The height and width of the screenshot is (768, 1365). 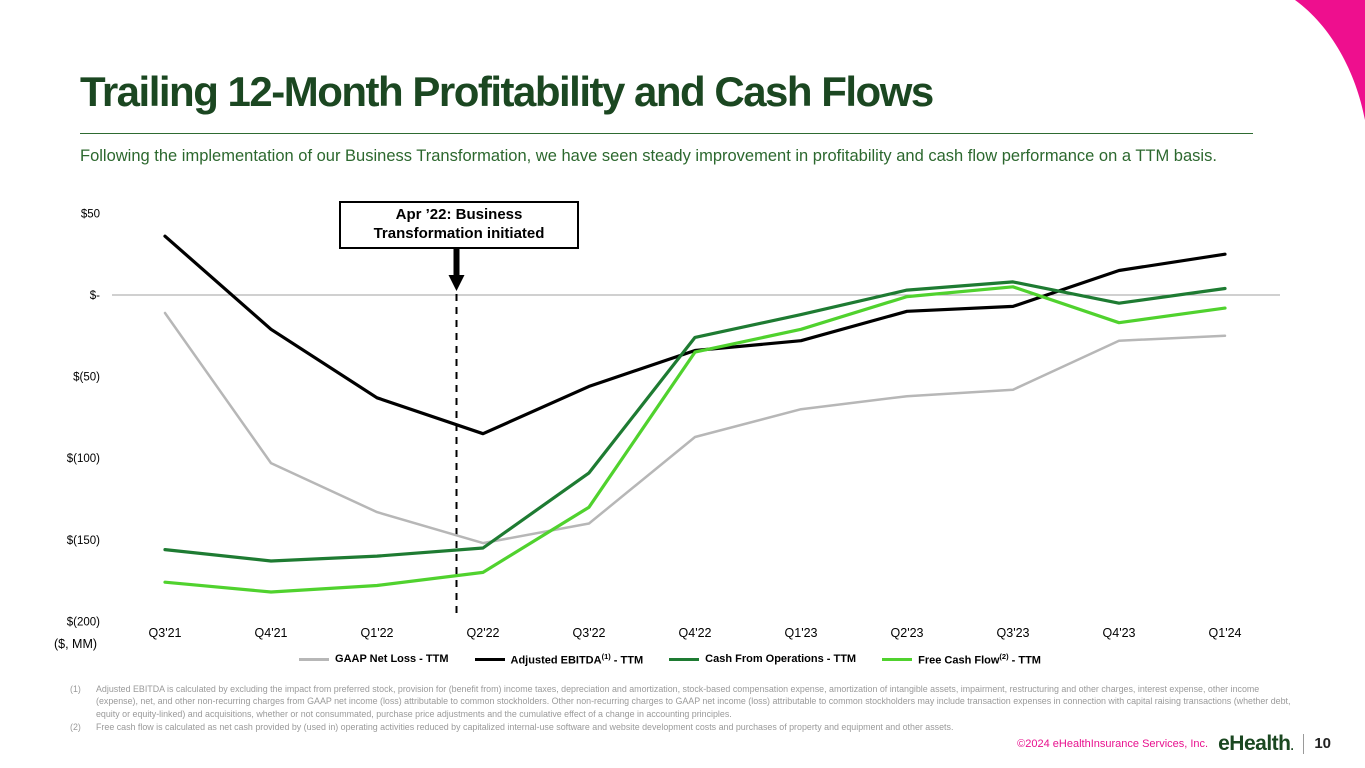 What do you see at coordinates (1013, 633) in the screenshot?
I see `x-tick-label: Q3'23` at bounding box center [1013, 633].